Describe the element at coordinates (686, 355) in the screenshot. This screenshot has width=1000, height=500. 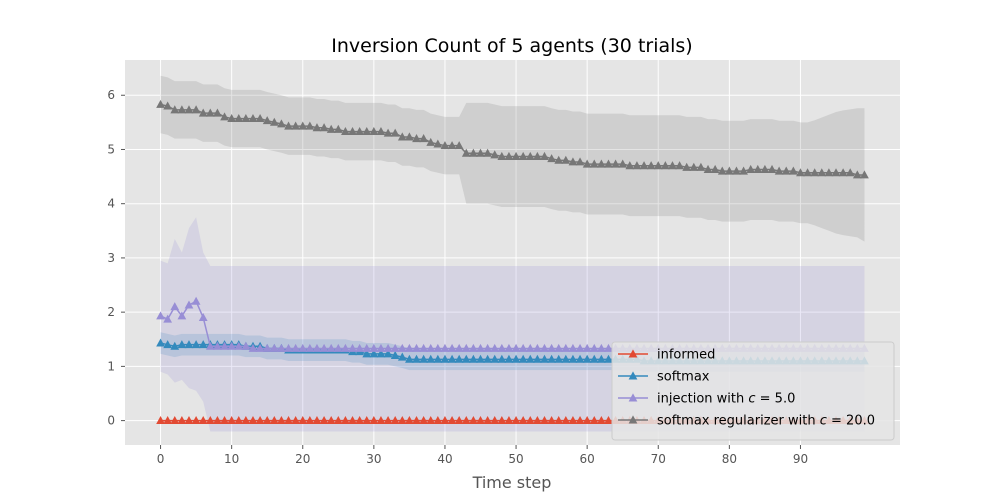
I see `legend-label: informed` at that location.